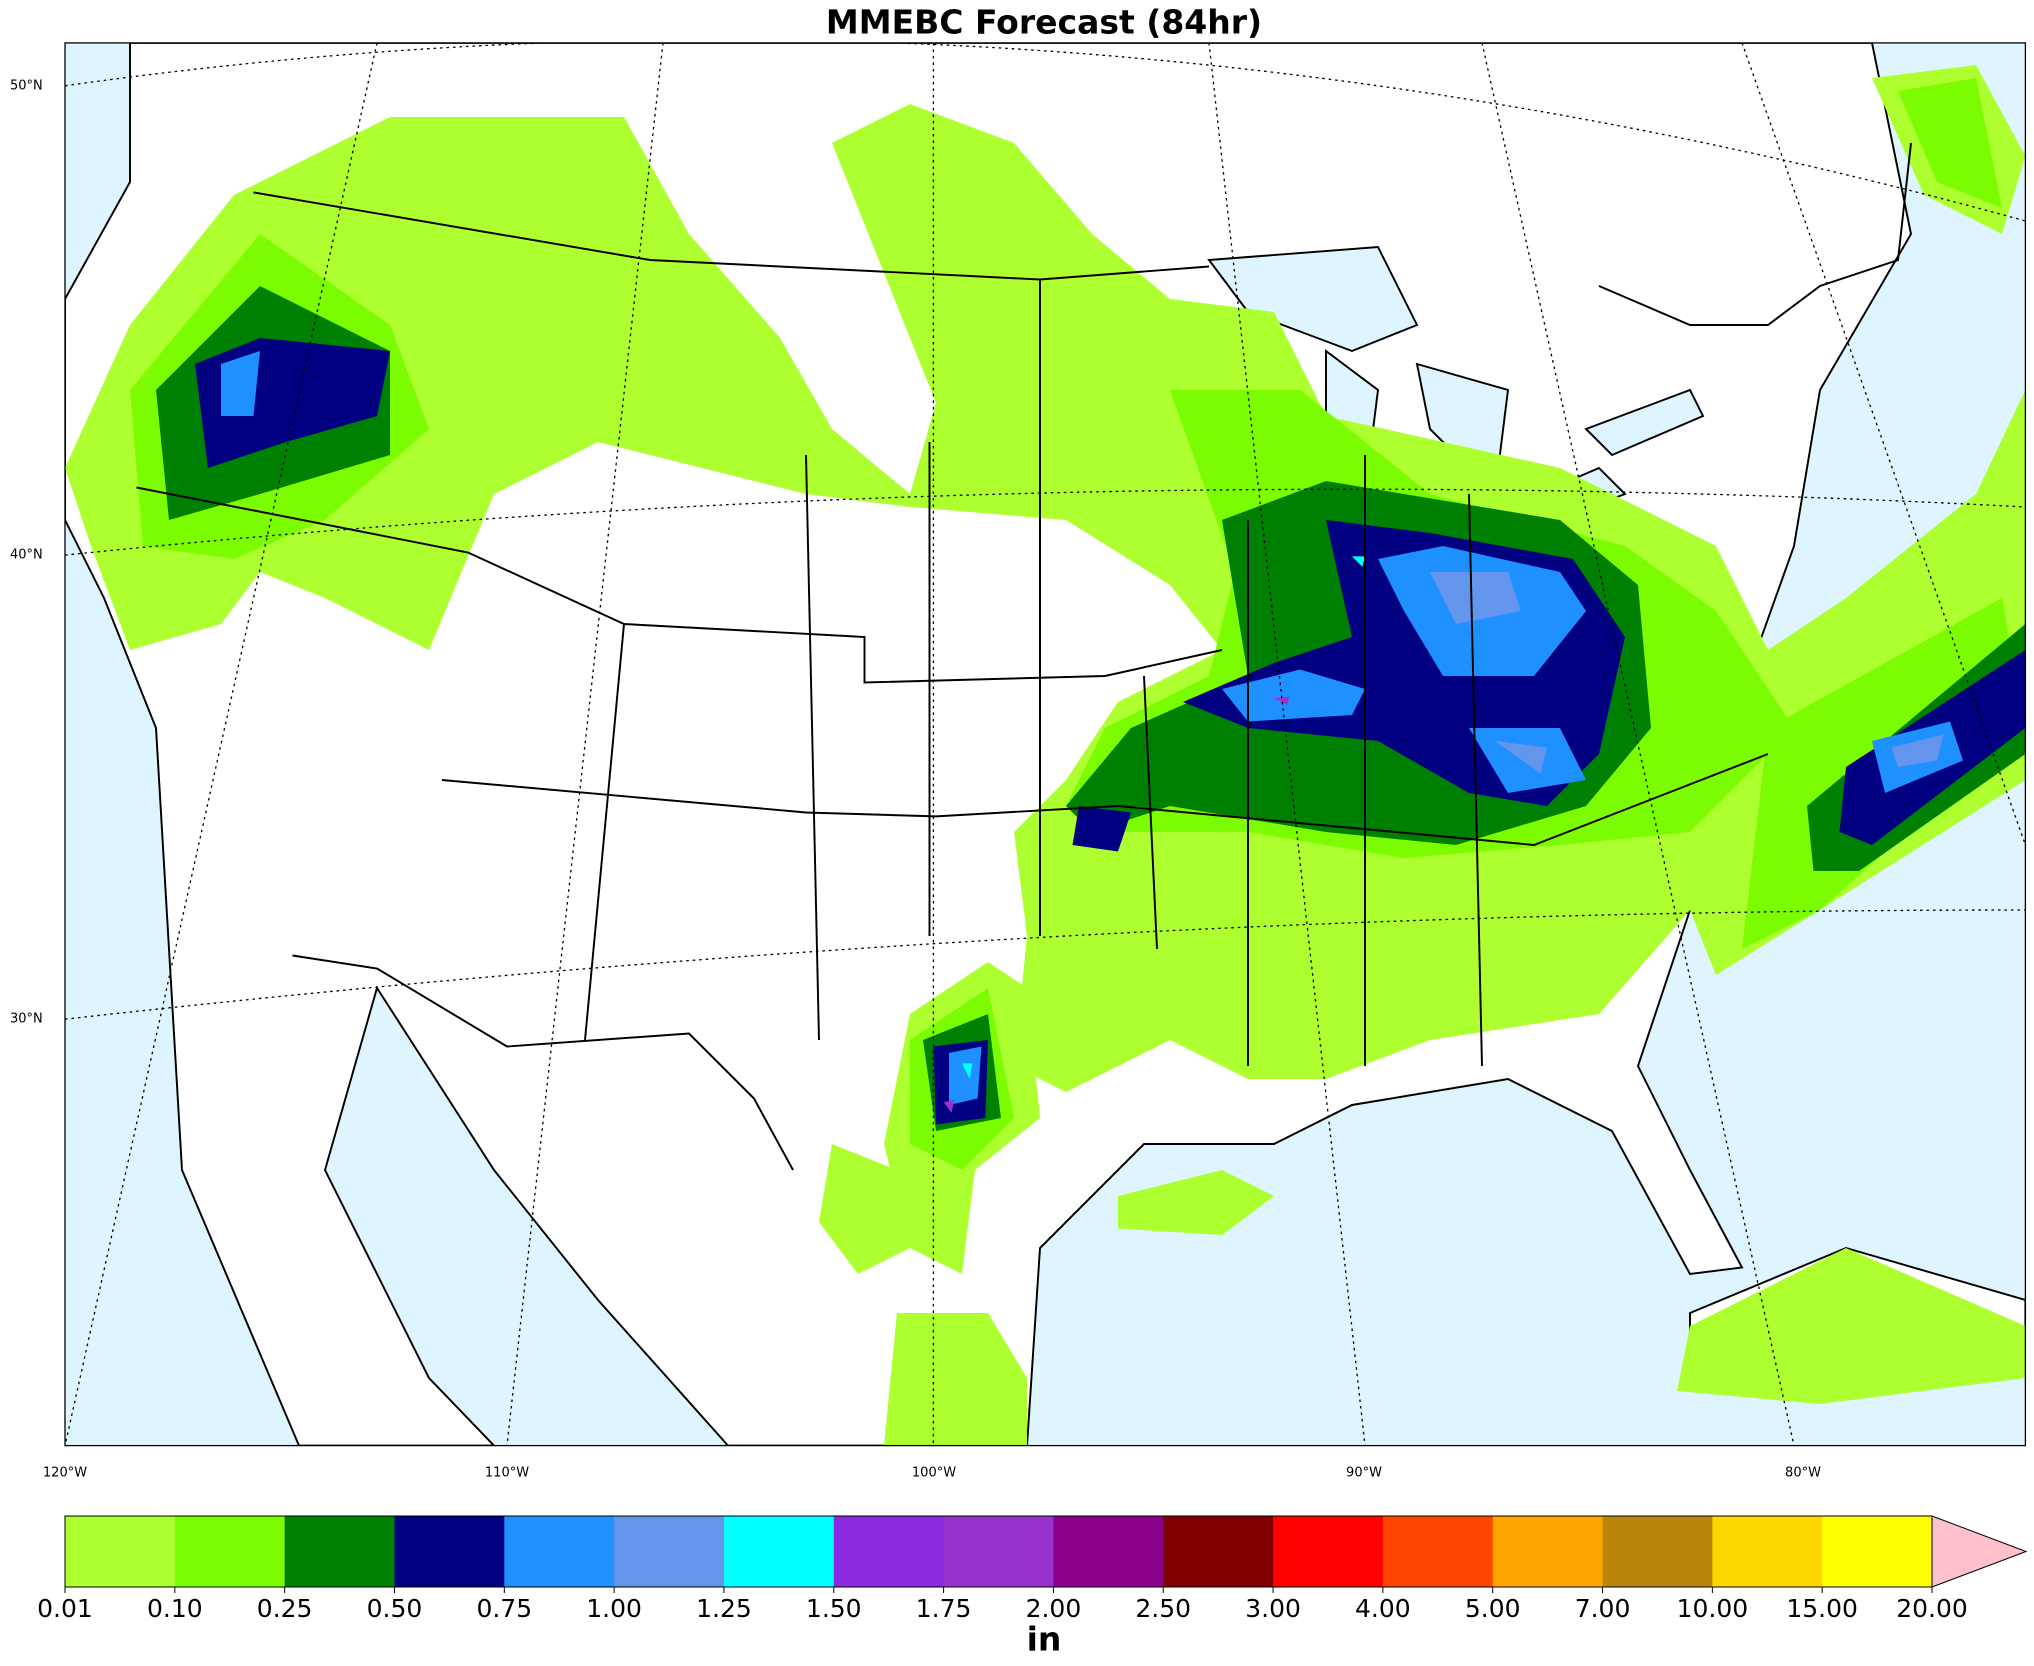 The height and width of the screenshot is (1666, 2034). Describe the element at coordinates (65, 1473) in the screenshot. I see `lon-label: 120°W` at that location.